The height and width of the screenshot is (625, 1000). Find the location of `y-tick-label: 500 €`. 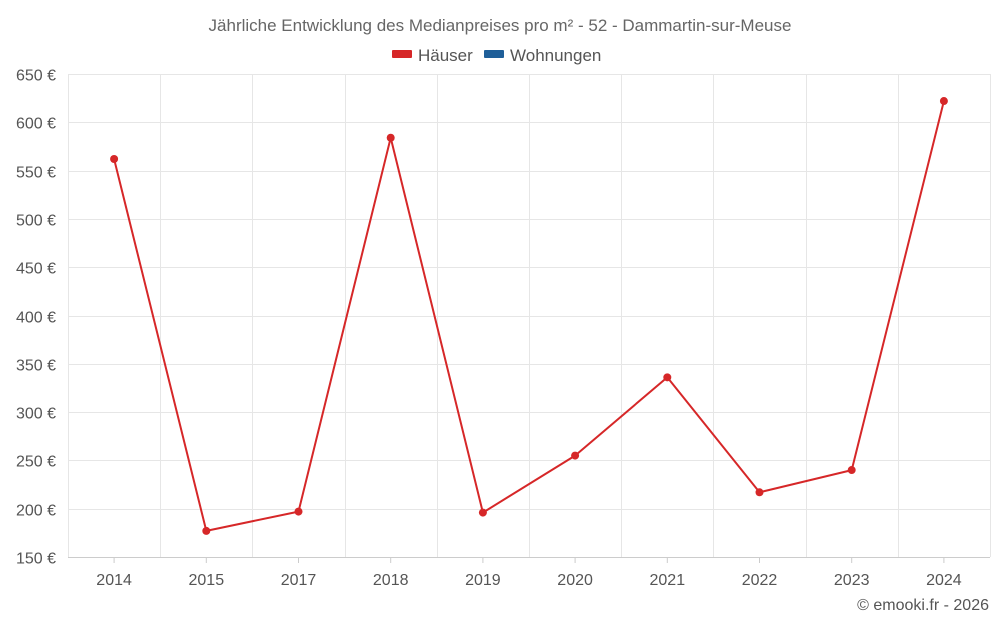

y-tick-label: 500 € is located at coordinates (36, 221).